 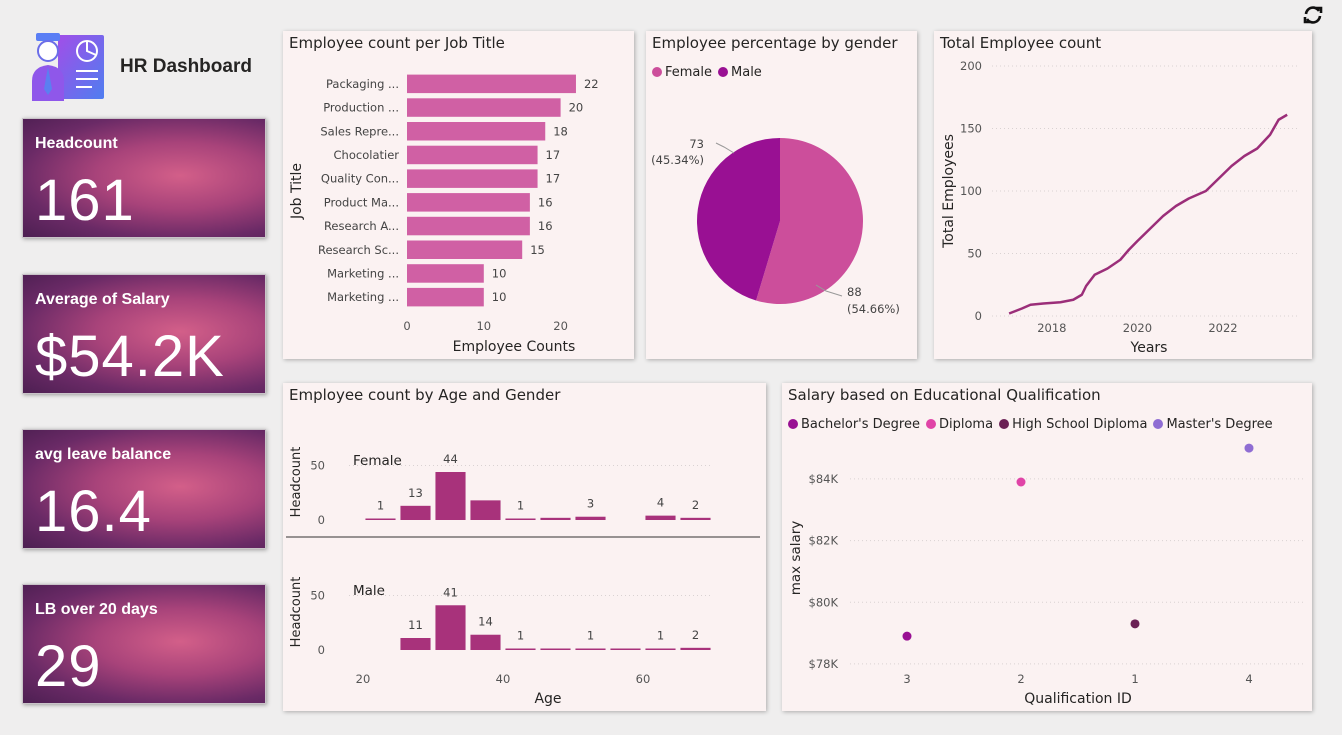 What do you see at coordinates (1149, 348) in the screenshot?
I see `x-axis-label: Years` at bounding box center [1149, 348].